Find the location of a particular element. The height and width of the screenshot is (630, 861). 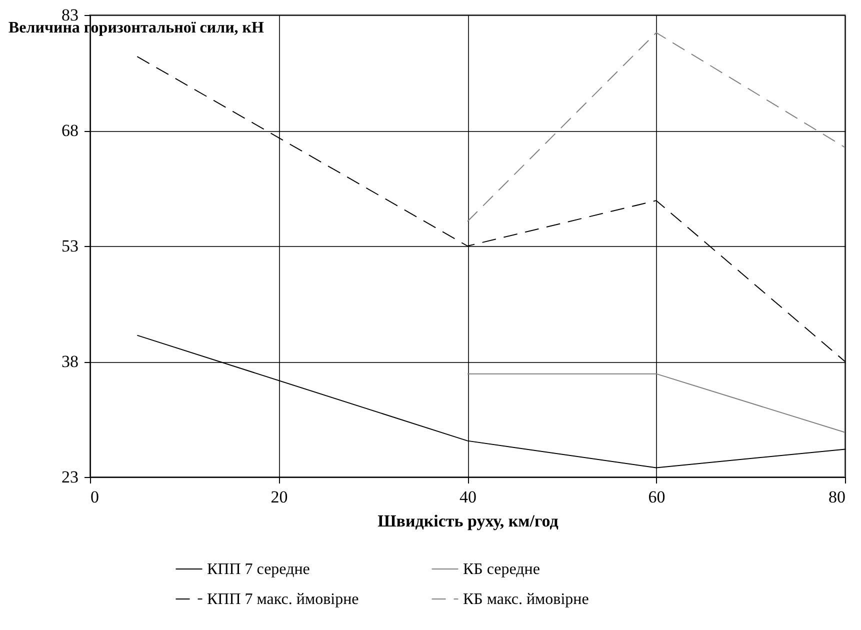

y-tick-label: 53 is located at coordinates (70, 246).